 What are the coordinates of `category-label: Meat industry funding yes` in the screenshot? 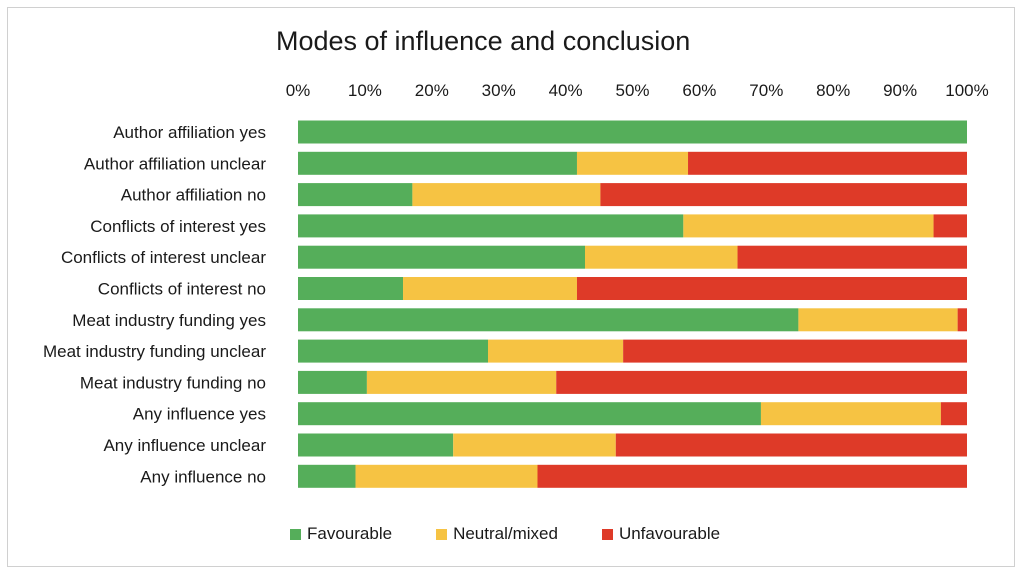 It's located at (169, 320).